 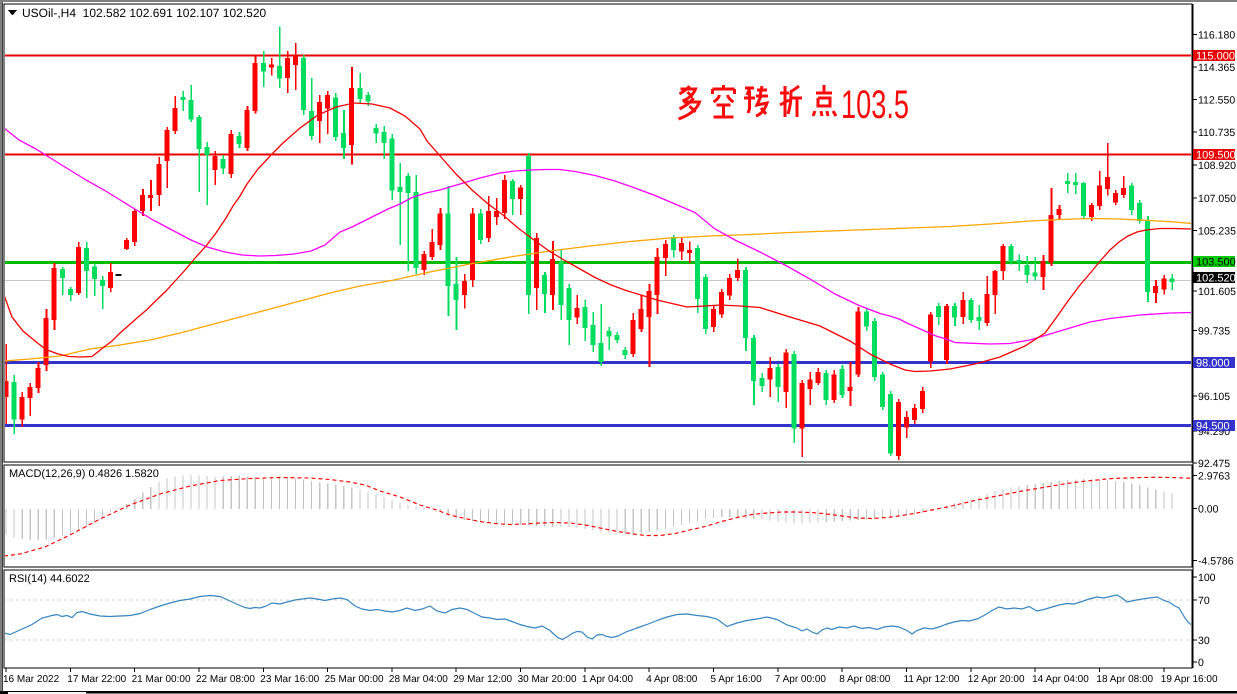 I want to click on svg-text: 21 Mar 00:00, so click(x=161, y=679).